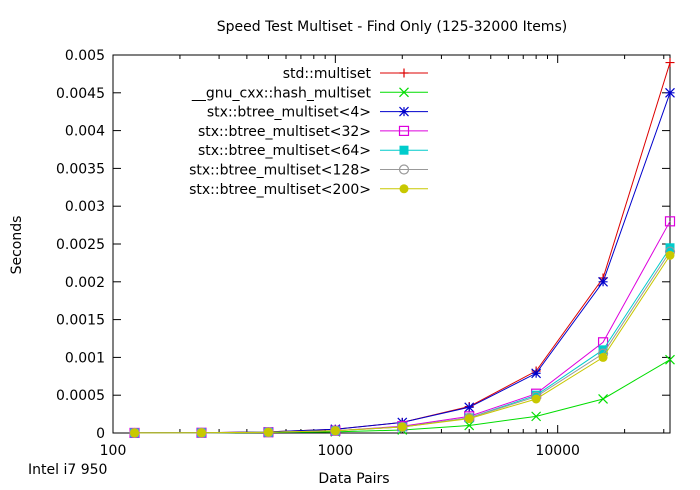  Describe the element at coordinates (284, 151) in the screenshot. I see `legend-label: stx::btree_multiset<64>` at that location.